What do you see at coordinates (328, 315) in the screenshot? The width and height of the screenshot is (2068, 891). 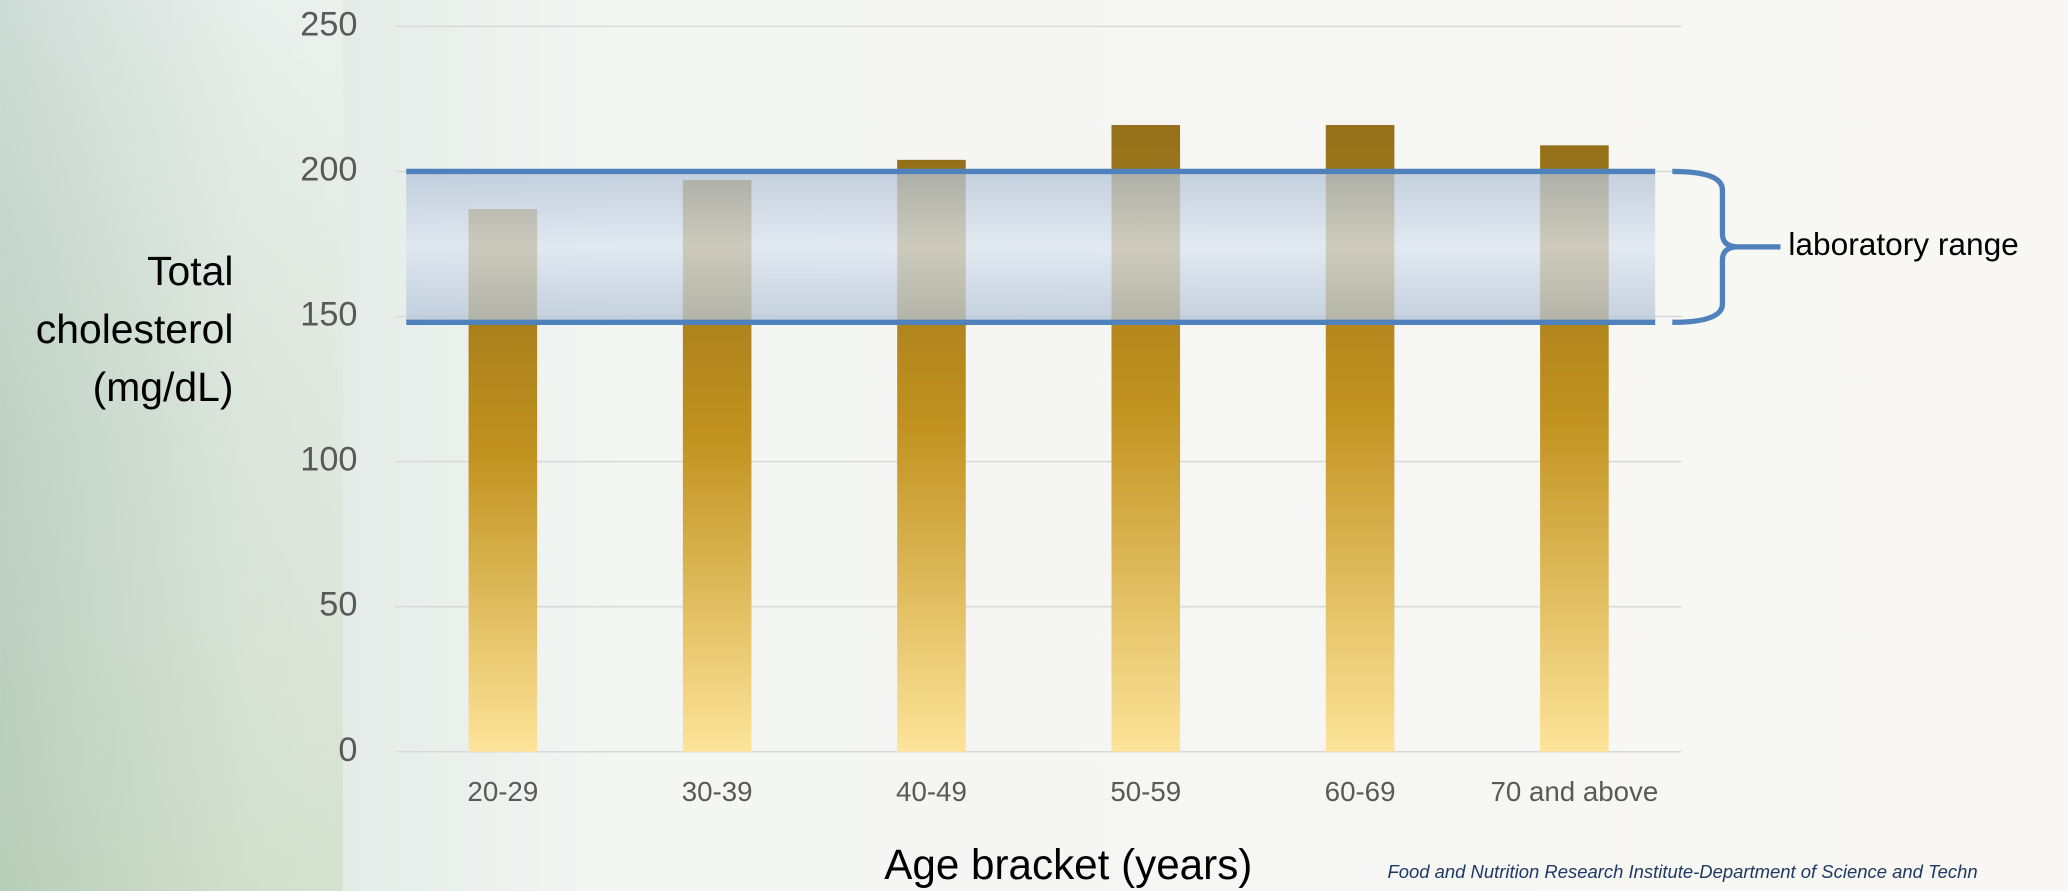 I see `y-tick-label: 150` at bounding box center [328, 315].